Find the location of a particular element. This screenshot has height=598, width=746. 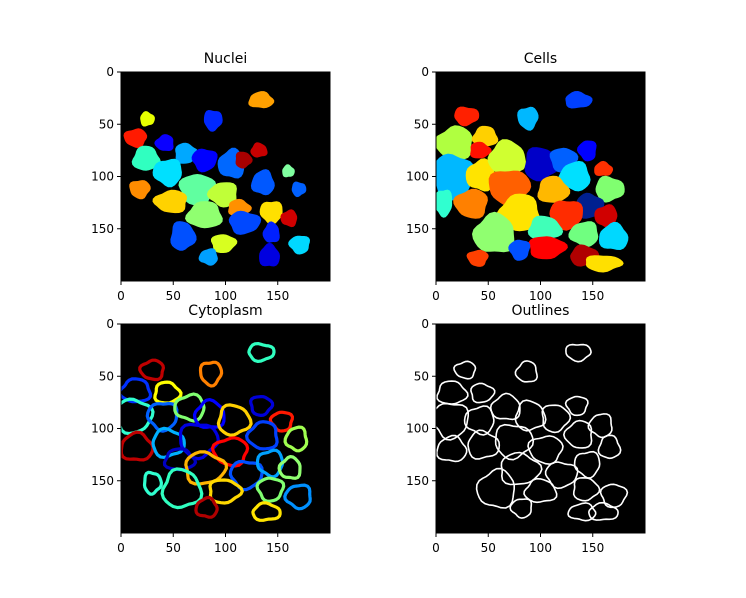

y-tick-label: 50 is located at coordinates (421, 124).